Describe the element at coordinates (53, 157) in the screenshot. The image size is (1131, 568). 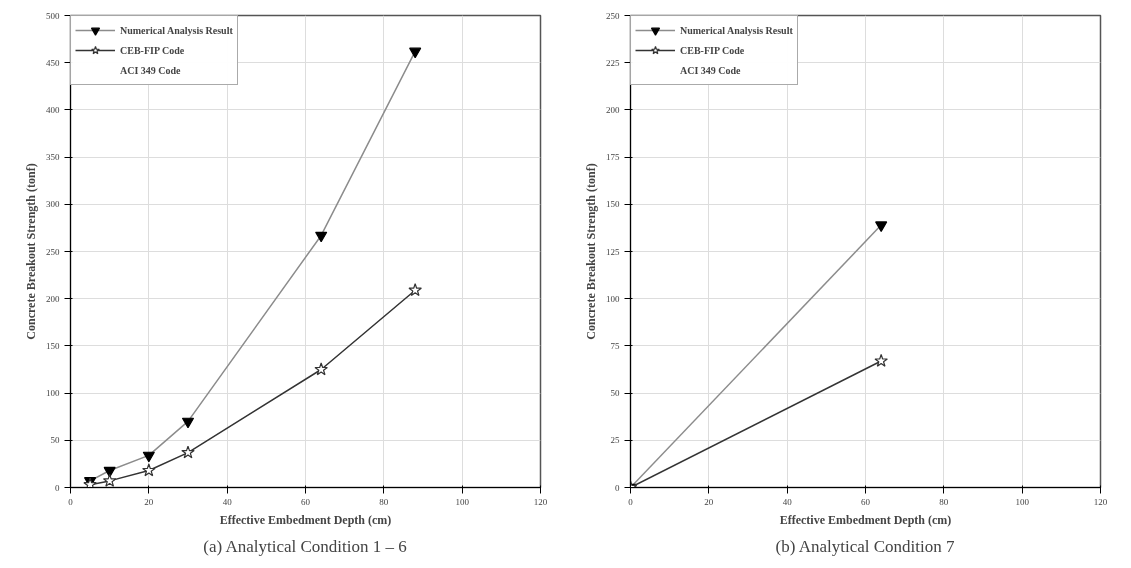
I see `y-tick-label: 350` at that location.